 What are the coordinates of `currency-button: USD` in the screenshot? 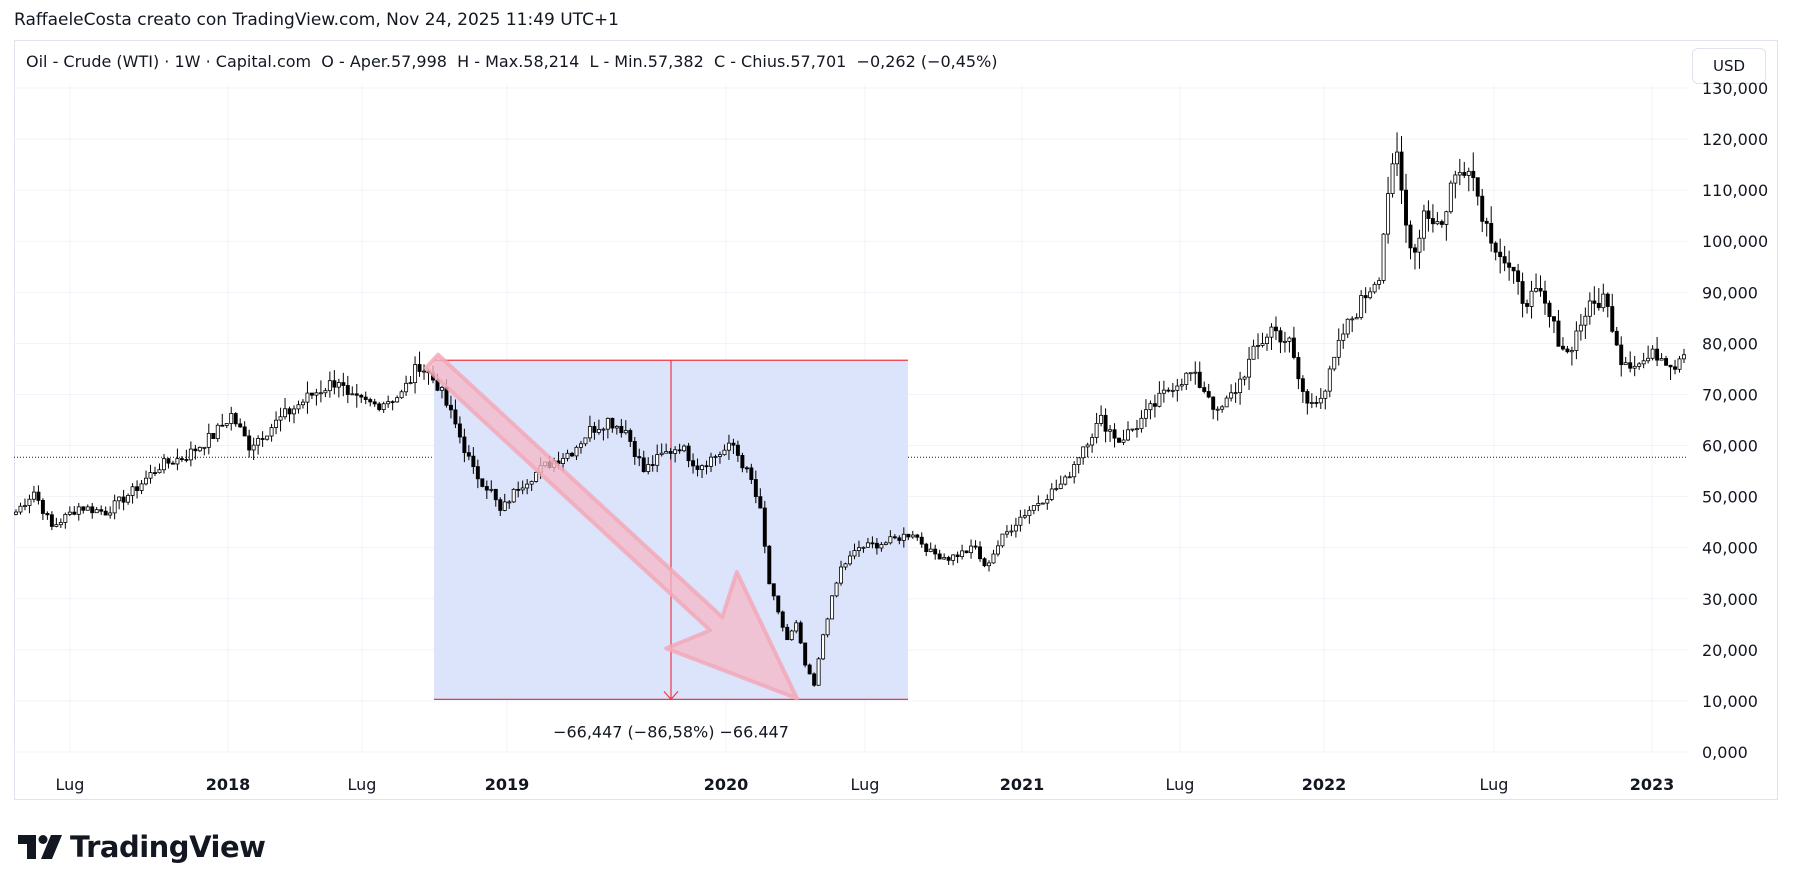 It's located at (1729, 66).